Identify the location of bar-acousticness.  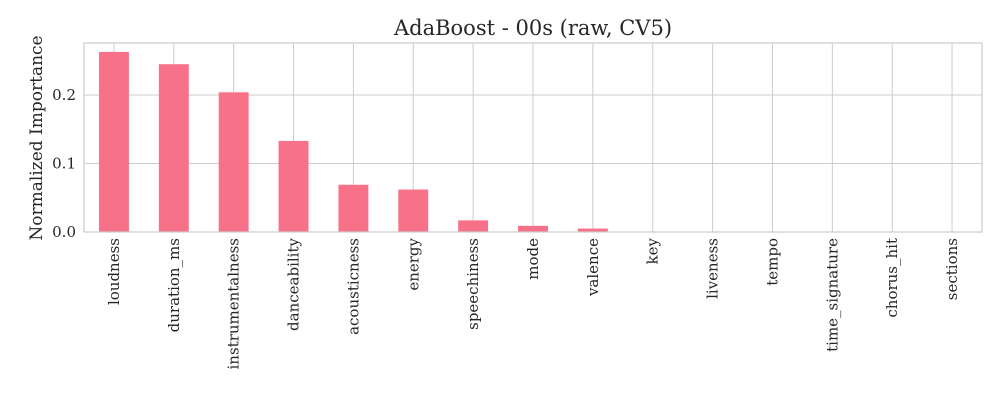
(353, 208).